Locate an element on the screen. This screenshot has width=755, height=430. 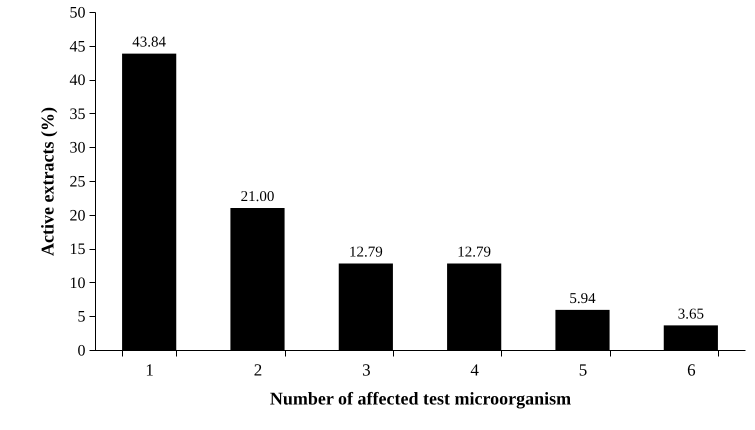
x-tick-label: 1 is located at coordinates (149, 370).